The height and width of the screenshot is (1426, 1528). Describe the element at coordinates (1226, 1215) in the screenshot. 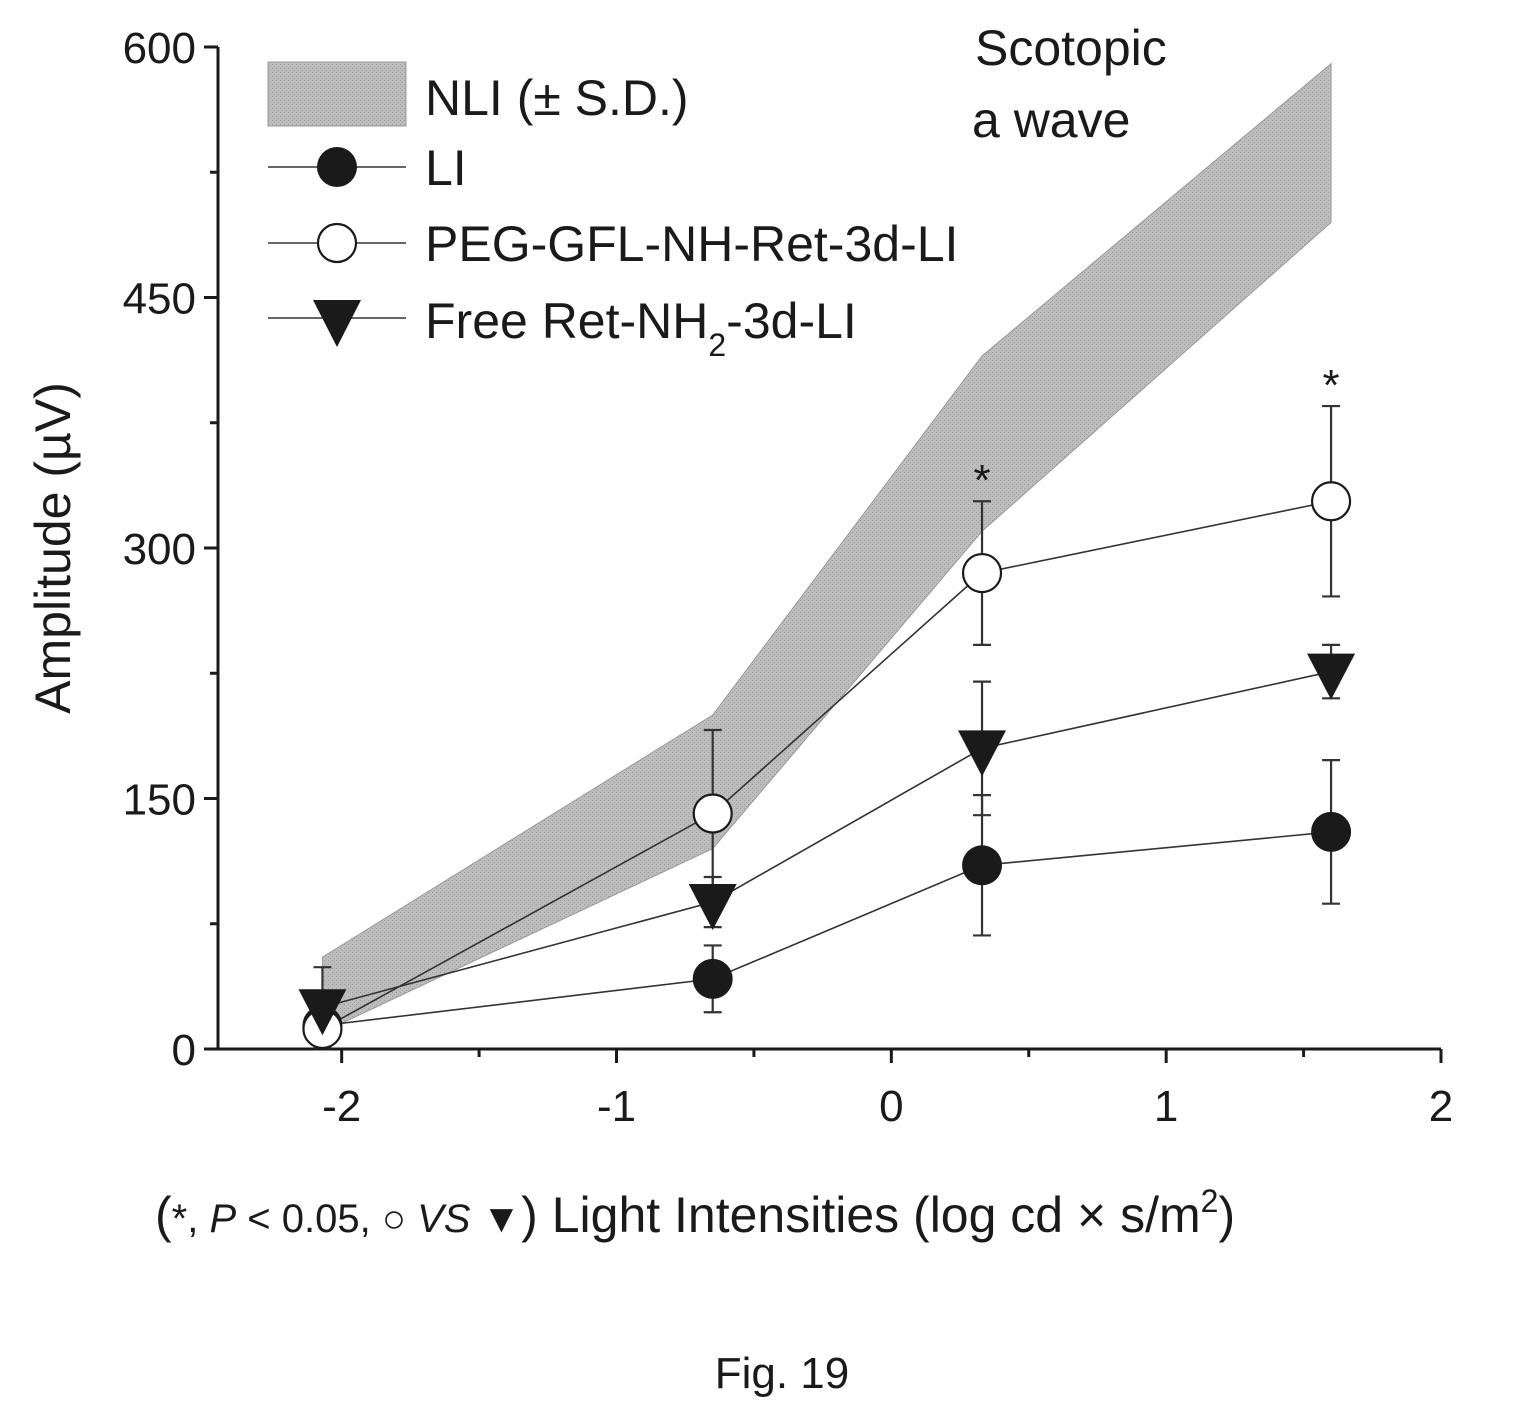

I see `x-label-end: )` at that location.